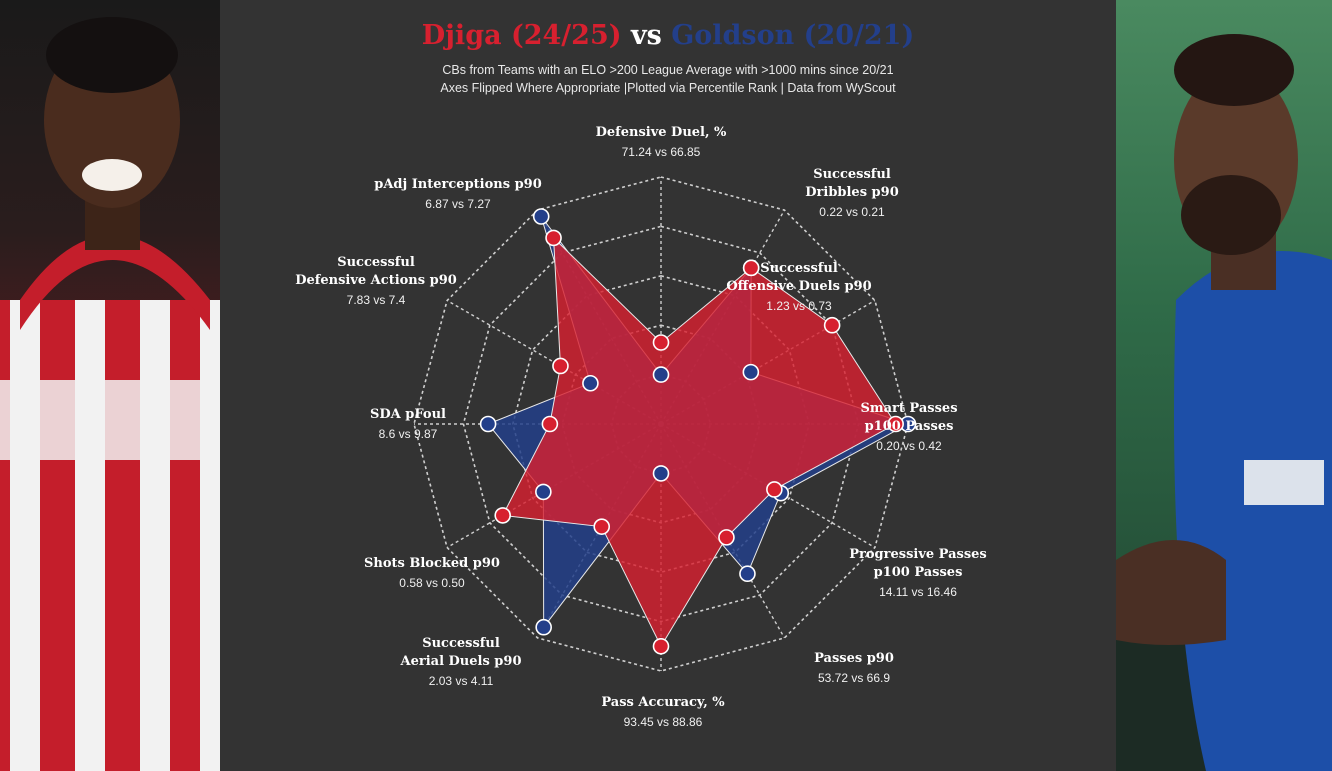 This screenshot has width=1332, height=771. What do you see at coordinates (852, 212) in the screenshot?
I see `axis-label-values: 0.22 vs 0.21` at bounding box center [852, 212].